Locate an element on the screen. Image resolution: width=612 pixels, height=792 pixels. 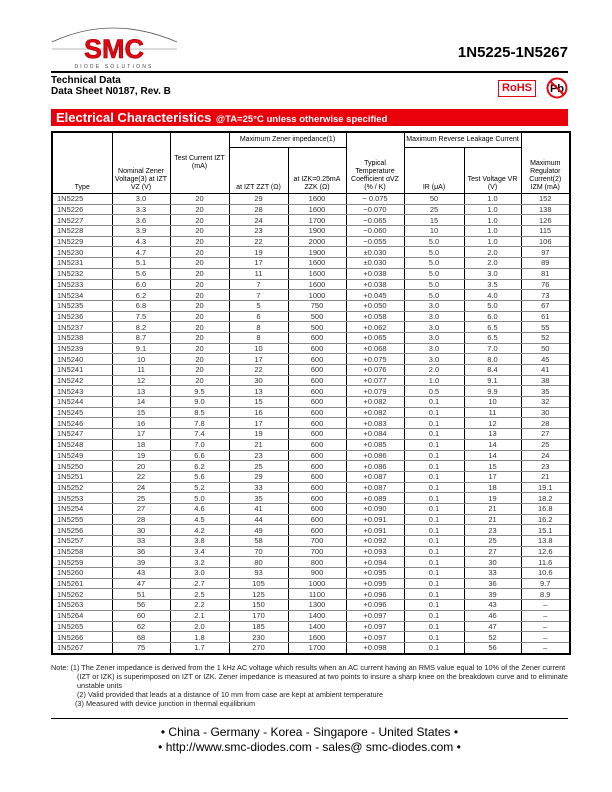
cell-vr: 17 is located at coordinates (492, 477).